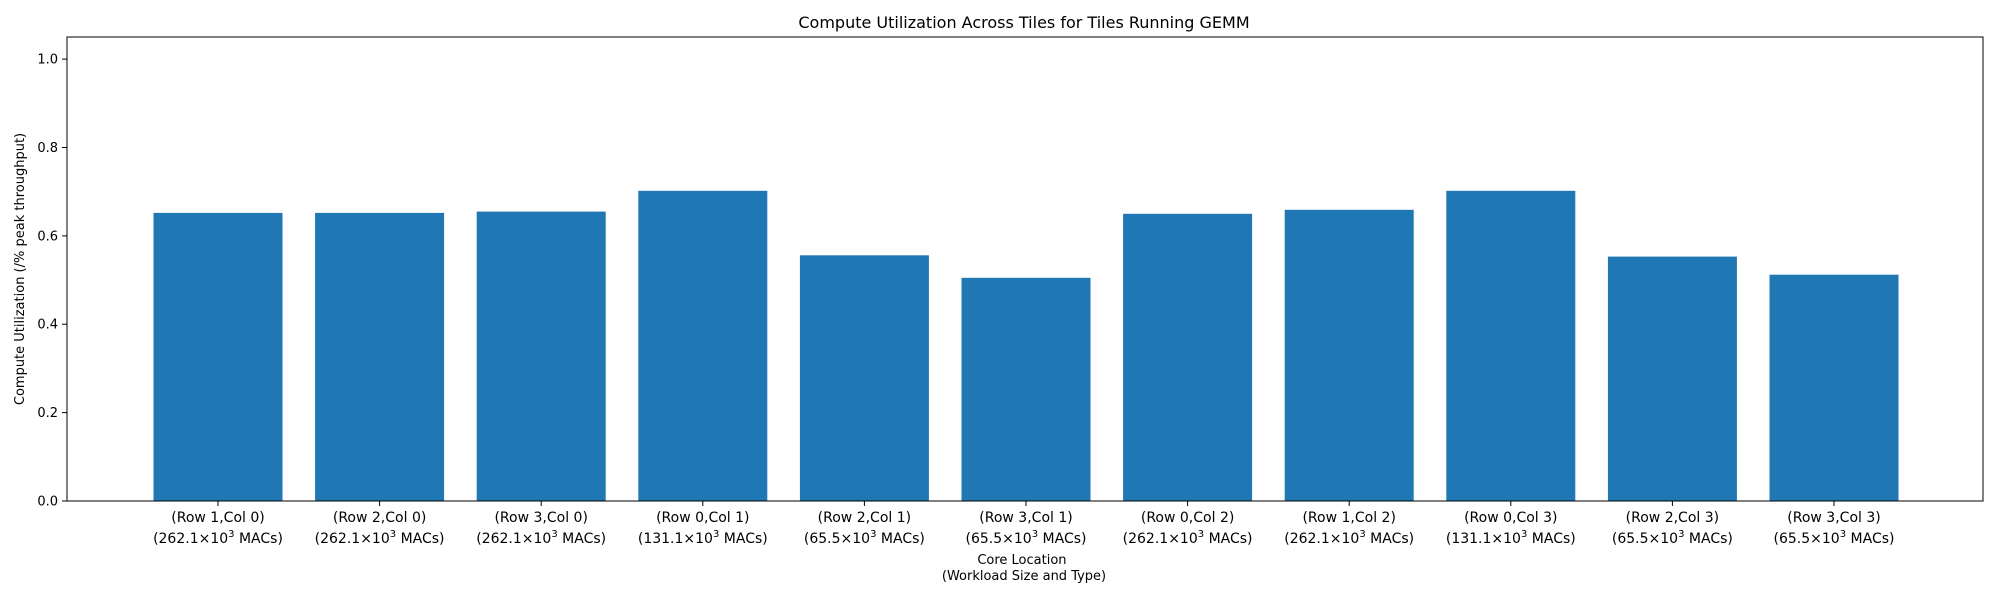 This screenshot has width=2000, height=600. Describe the element at coordinates (20, 269) in the screenshot. I see `y-axis-label: Compute Utilization (/% peak throughput)` at that location.